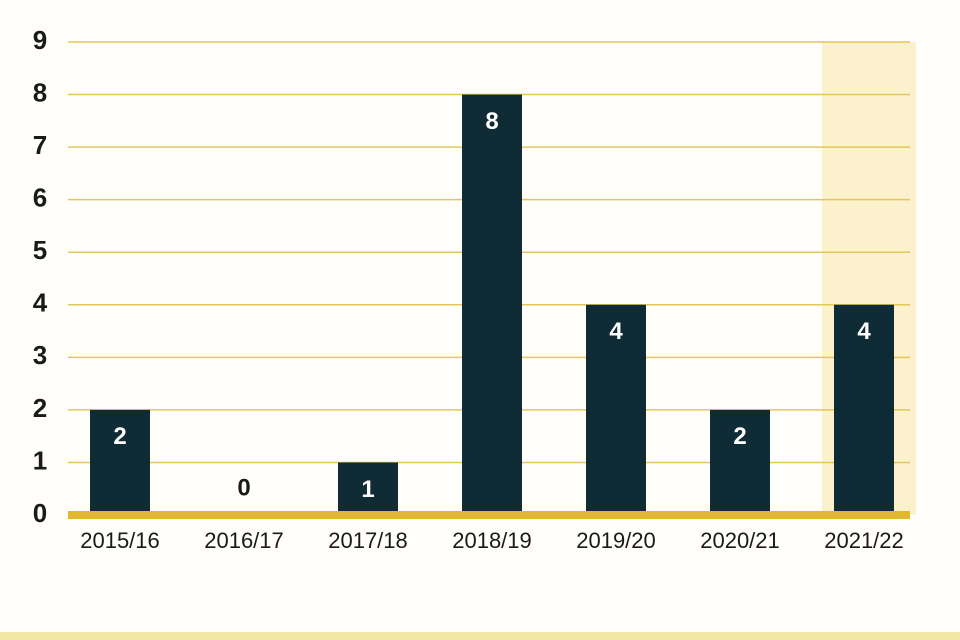 The image size is (960, 640). Describe the element at coordinates (243, 487) in the screenshot. I see `value-label: 0` at that location.